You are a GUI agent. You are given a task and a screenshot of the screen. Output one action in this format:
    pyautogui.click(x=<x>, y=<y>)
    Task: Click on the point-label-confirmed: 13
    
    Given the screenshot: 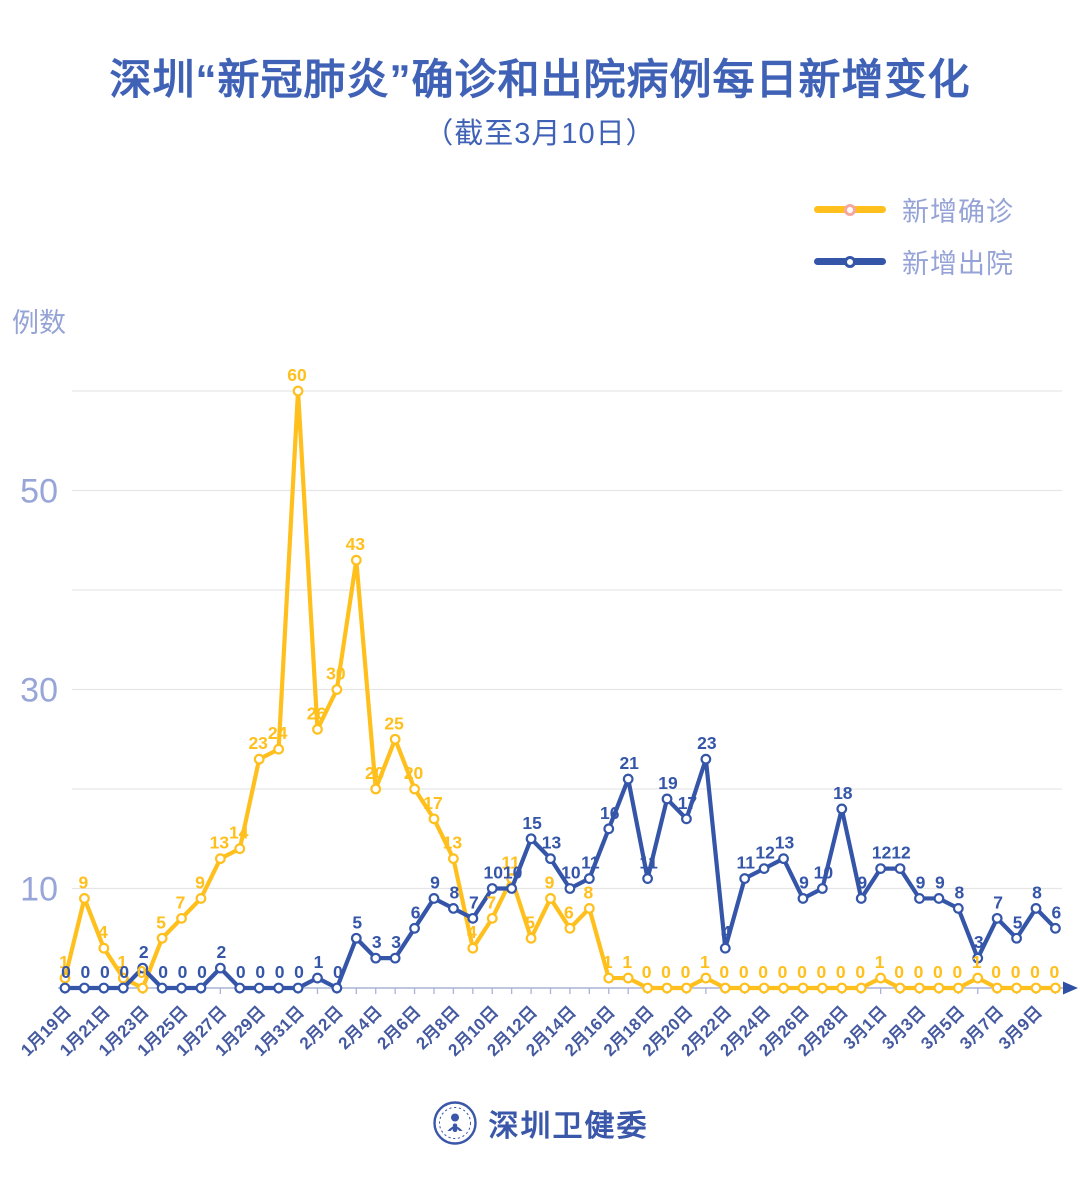 What is the action you would take?
    pyautogui.click(x=220, y=843)
    